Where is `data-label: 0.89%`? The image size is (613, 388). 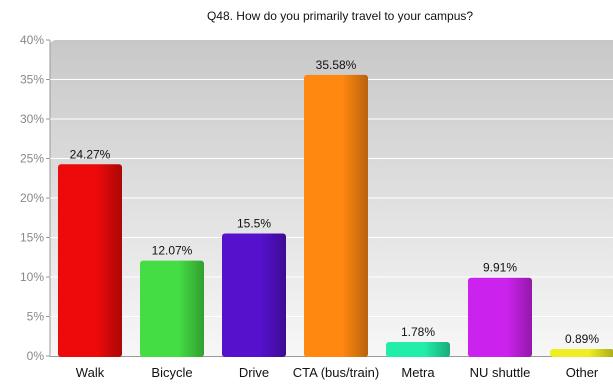
data-label: 0.89% is located at coordinates (582, 339).